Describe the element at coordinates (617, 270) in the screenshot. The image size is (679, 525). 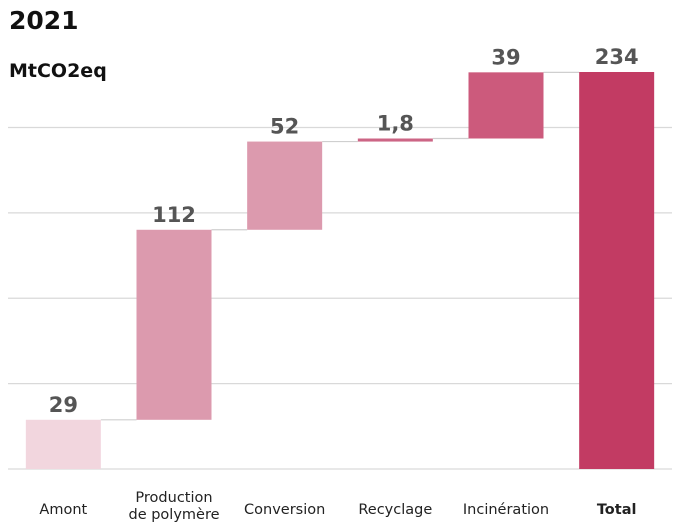
I see `bar-total` at that location.